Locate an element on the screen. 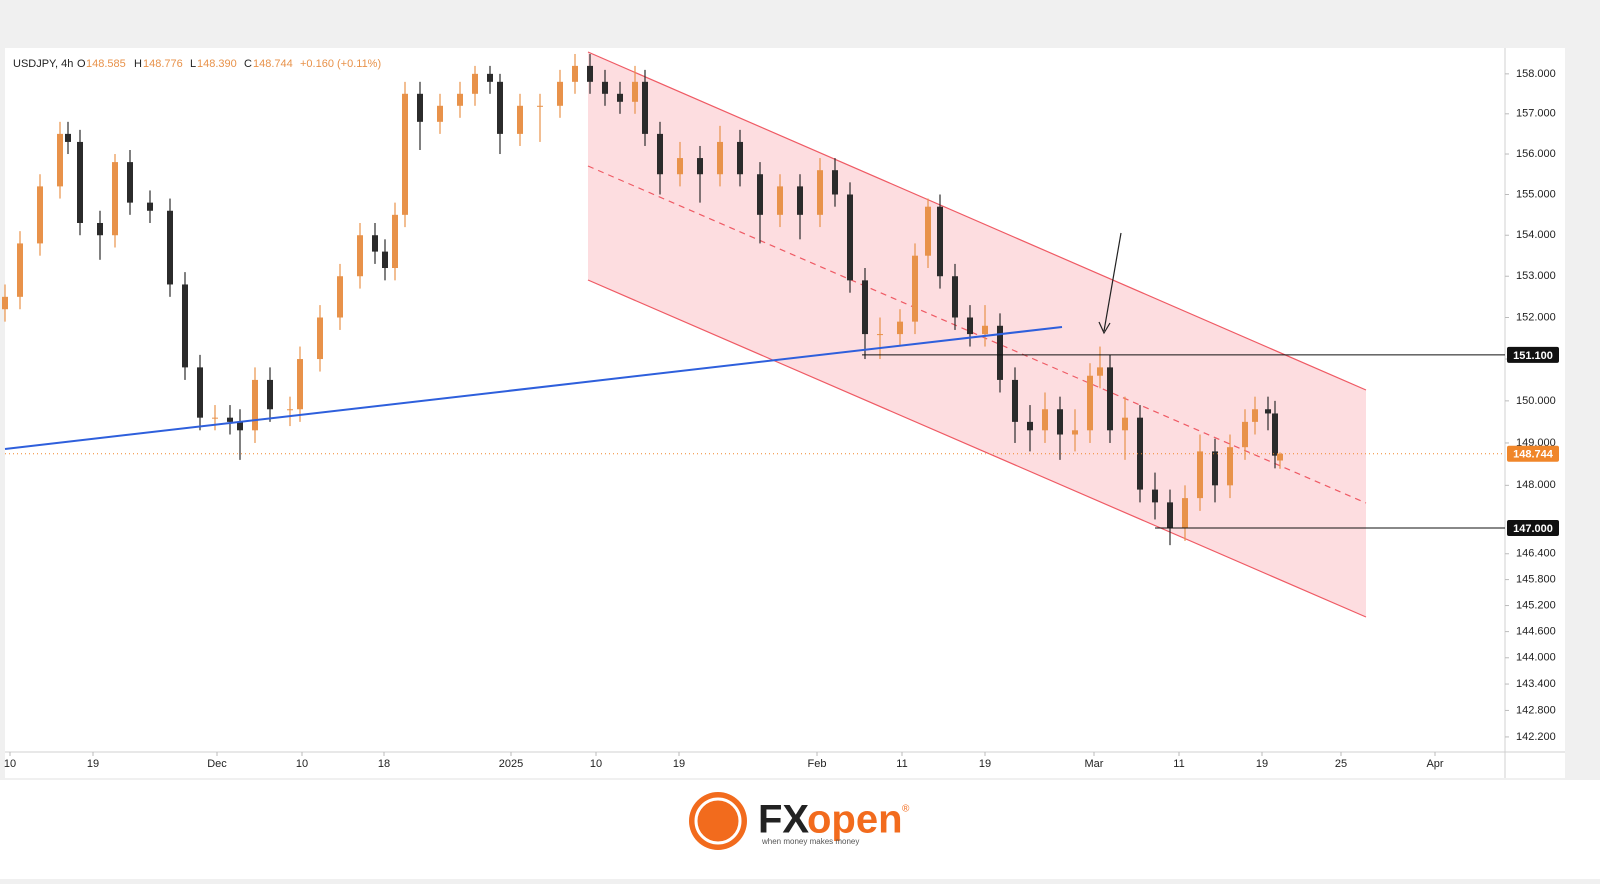 The height and width of the screenshot is (884, 1600). y-tick-label: 143.400 is located at coordinates (1536, 684).